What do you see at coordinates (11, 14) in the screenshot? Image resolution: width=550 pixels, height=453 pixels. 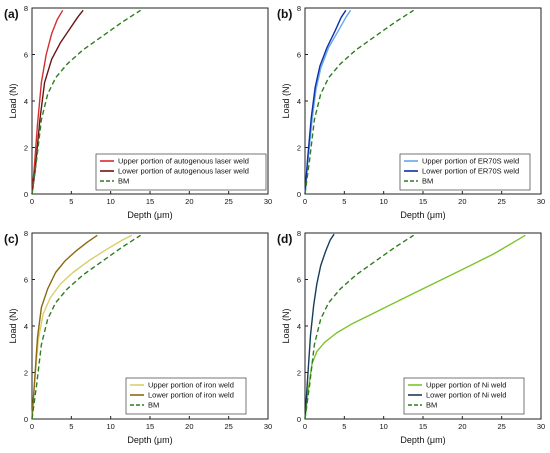 I see `panel-label: (a)` at bounding box center [11, 14].